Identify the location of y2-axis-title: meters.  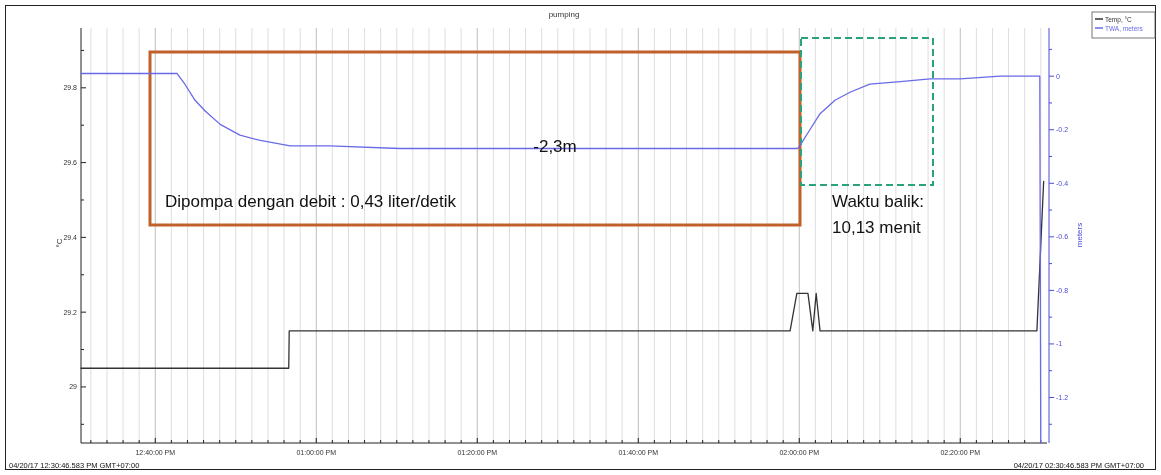
(1079, 235).